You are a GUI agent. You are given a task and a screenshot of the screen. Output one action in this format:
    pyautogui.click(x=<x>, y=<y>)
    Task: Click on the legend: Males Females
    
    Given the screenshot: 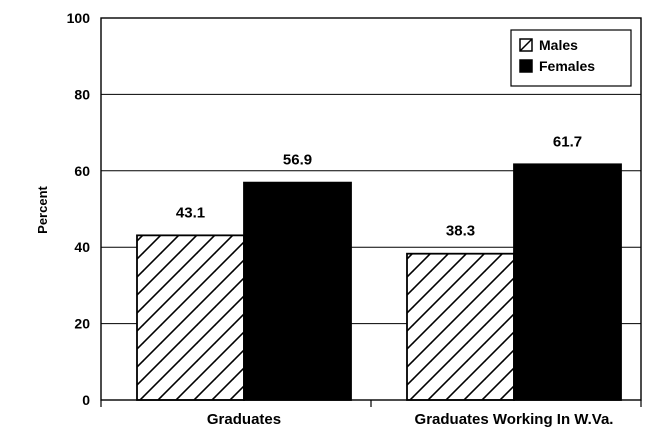 What is the action you would take?
    pyautogui.click(x=571, y=58)
    